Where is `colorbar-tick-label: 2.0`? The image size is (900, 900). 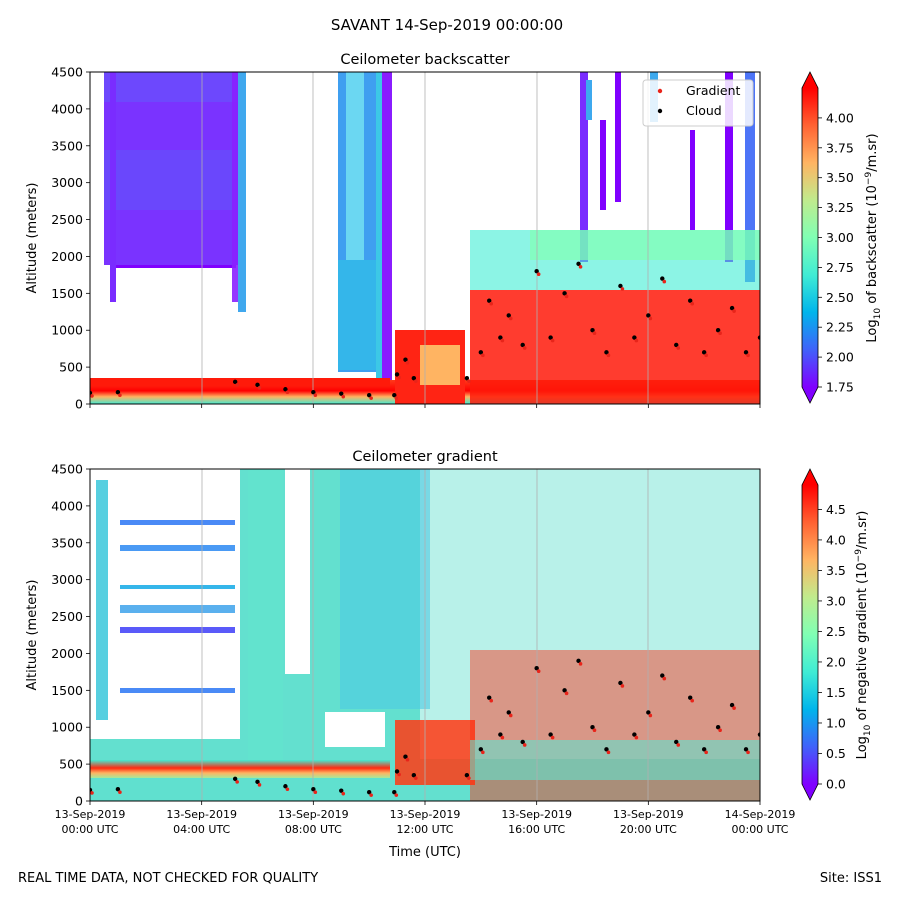
colorbar-tick-label: 2.0 is located at coordinates (836, 661).